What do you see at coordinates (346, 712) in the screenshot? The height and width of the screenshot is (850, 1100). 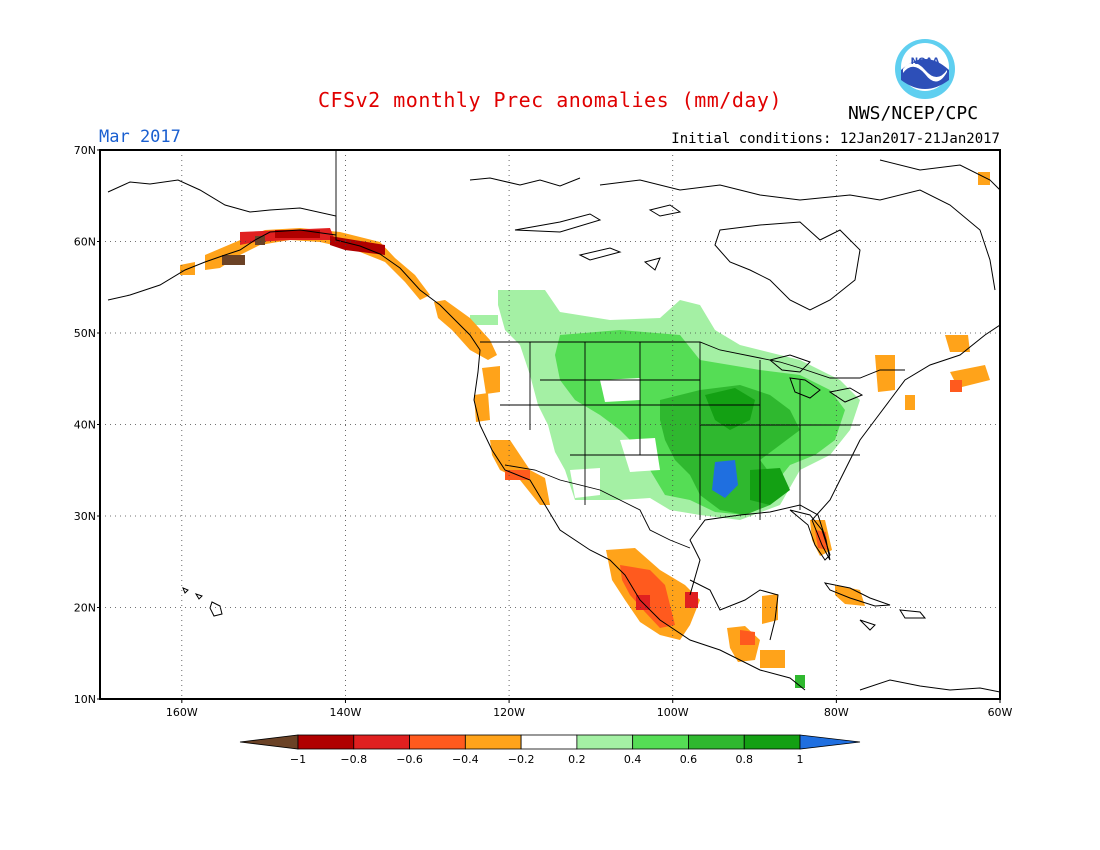 I see `lon-tick-label: 140W` at bounding box center [346, 712].